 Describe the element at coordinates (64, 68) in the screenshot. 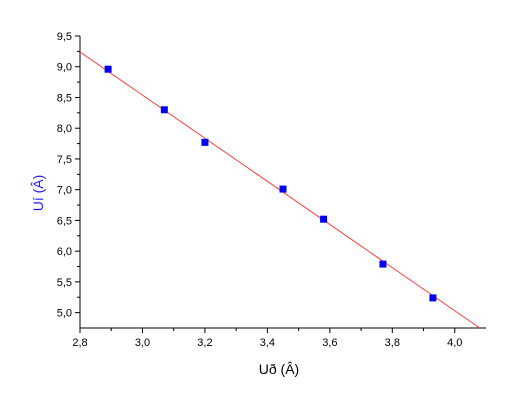

I see `y-tick-label: 9,0` at that location.